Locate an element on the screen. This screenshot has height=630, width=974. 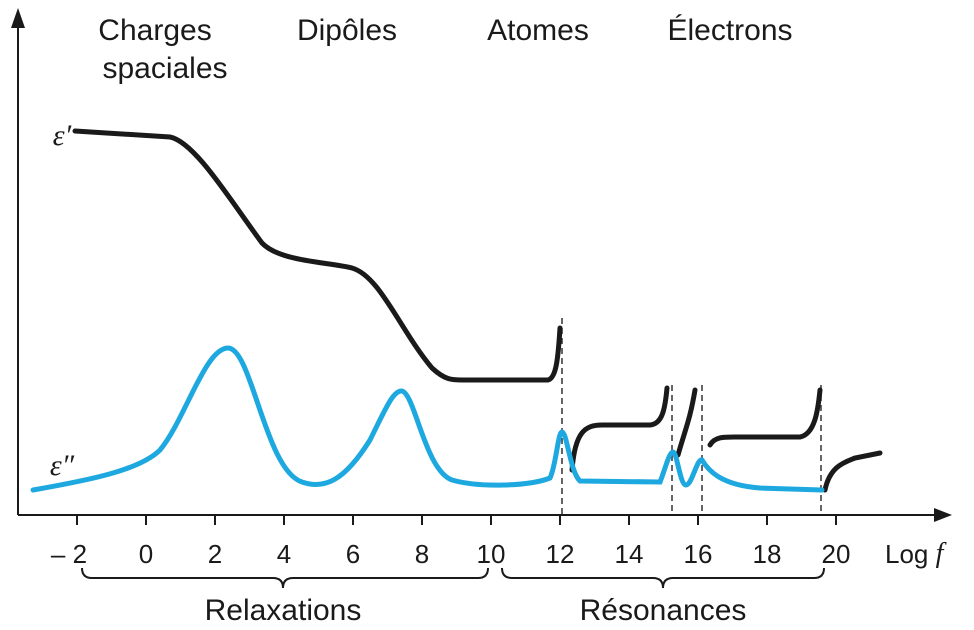
axis-variable: f is located at coordinates (941, 553).